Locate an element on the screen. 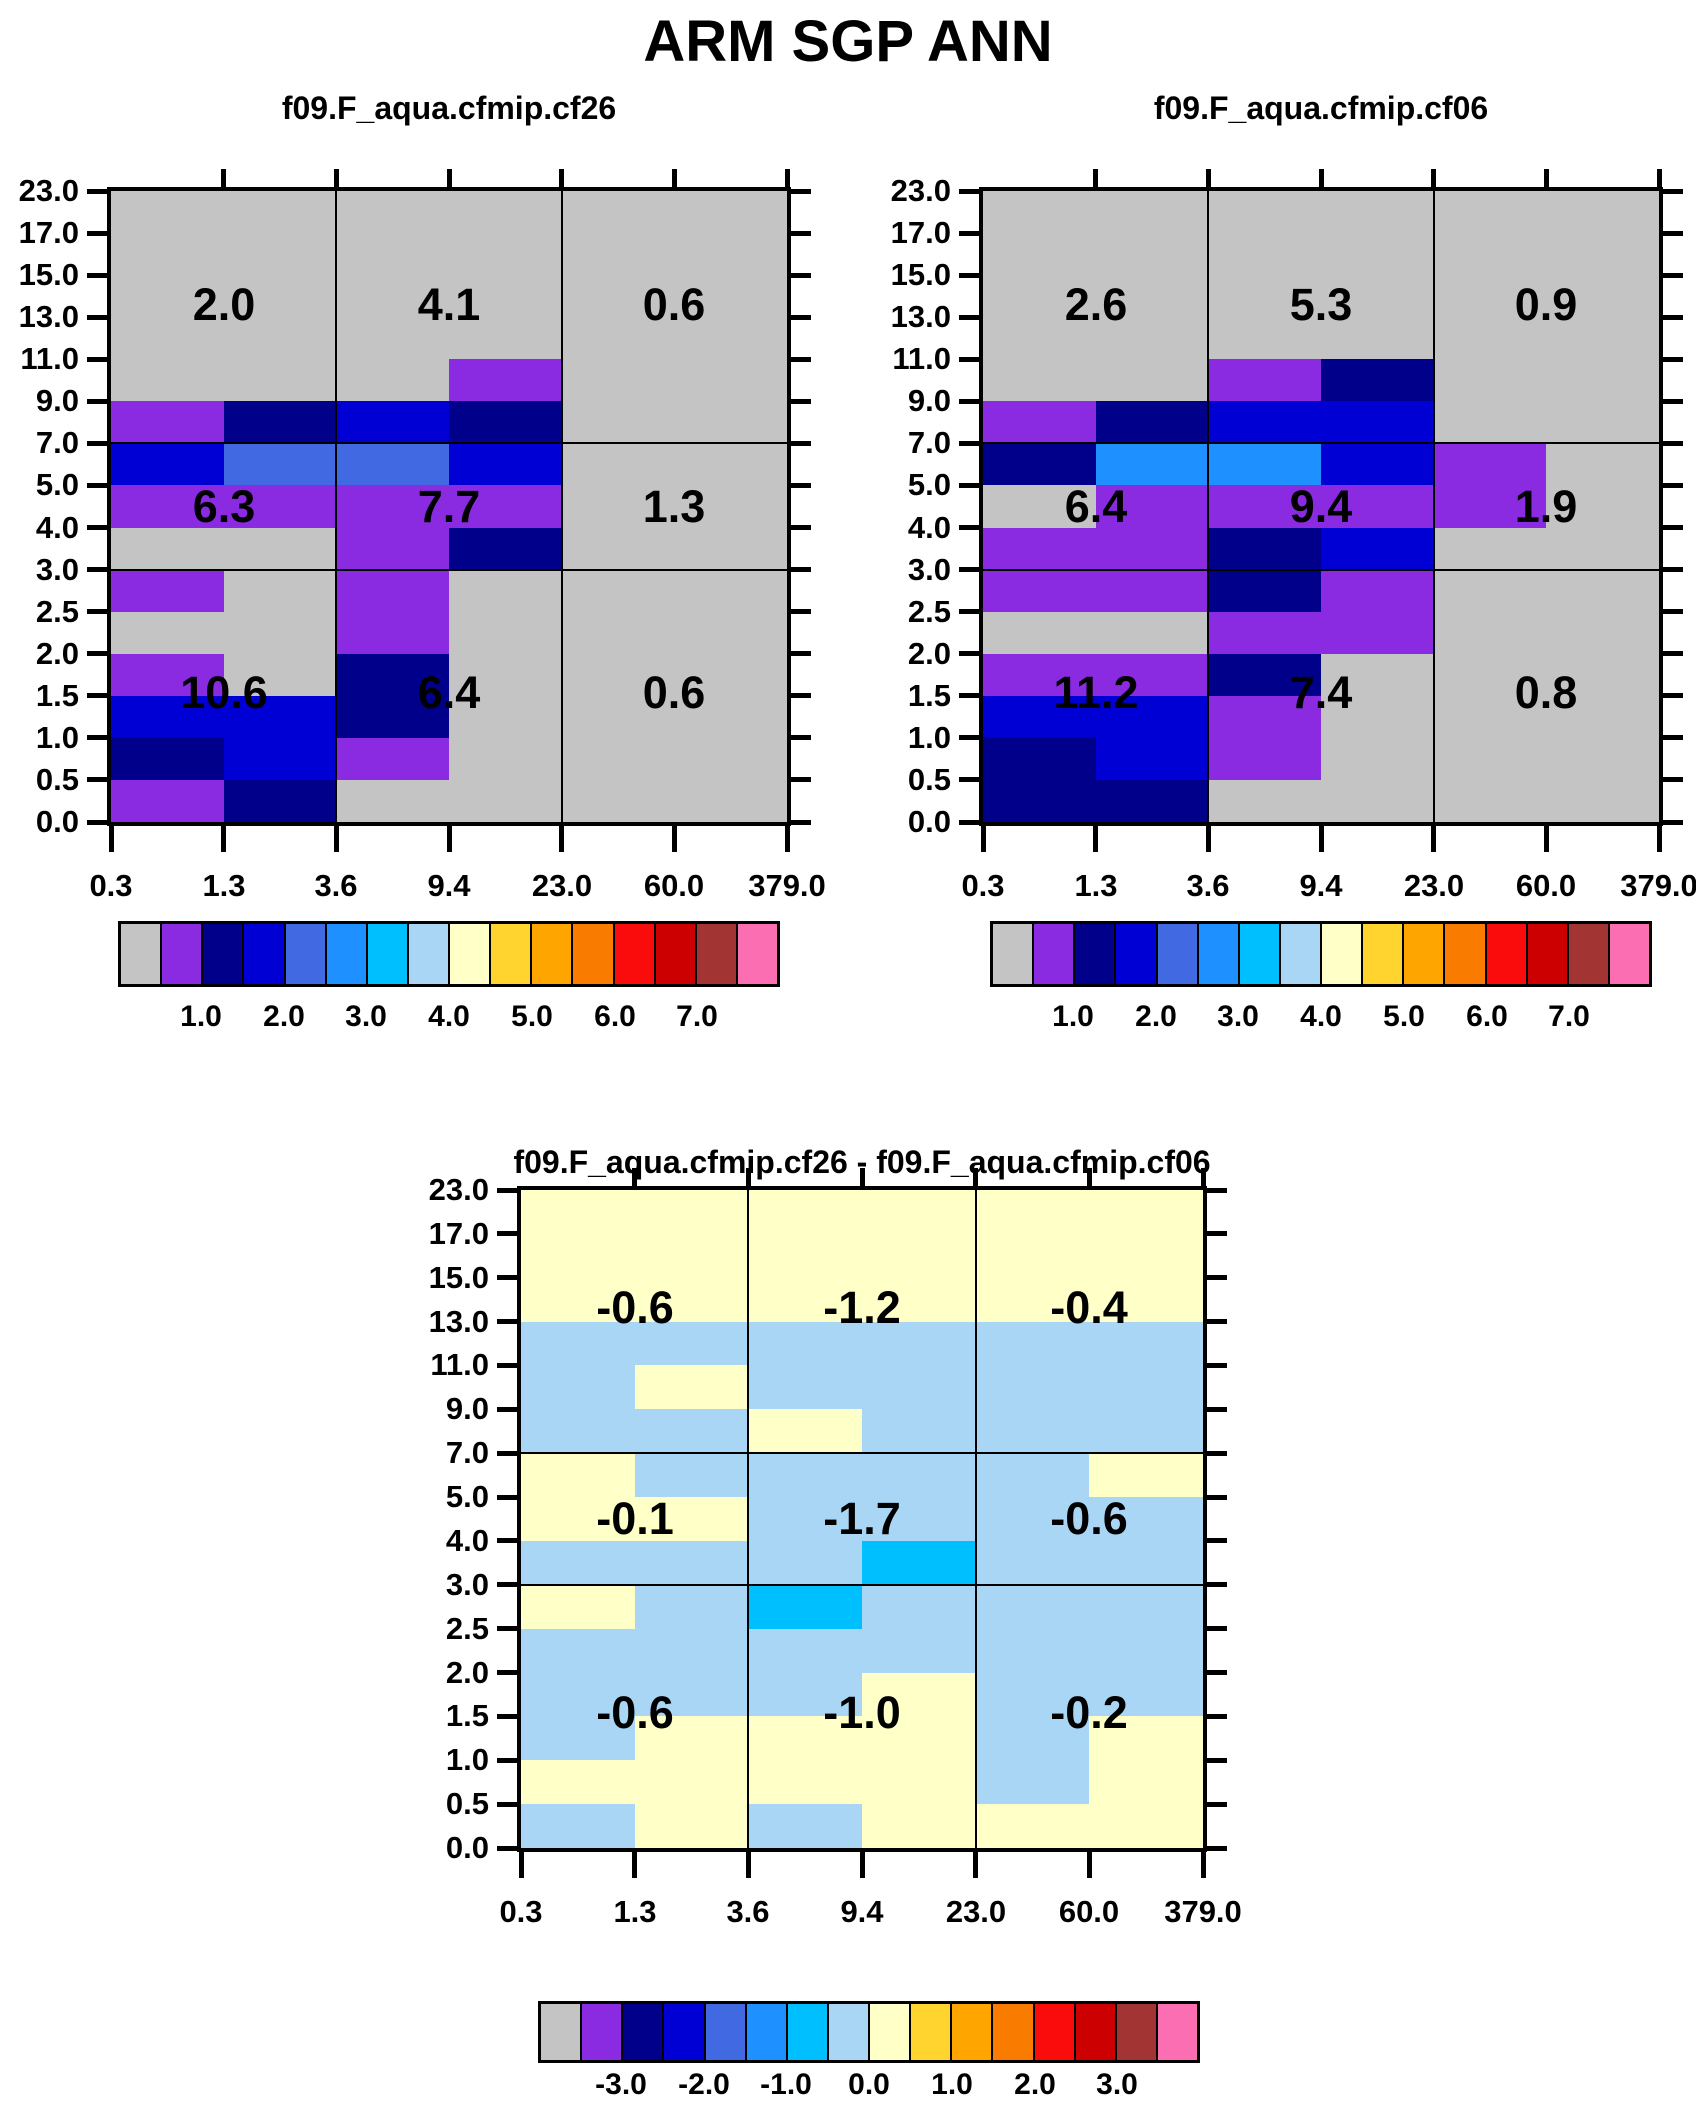 Image resolution: width=1696 pixels, height=2103 pixels. y-axis-label: 0.5 is located at coordinates (467, 1803).